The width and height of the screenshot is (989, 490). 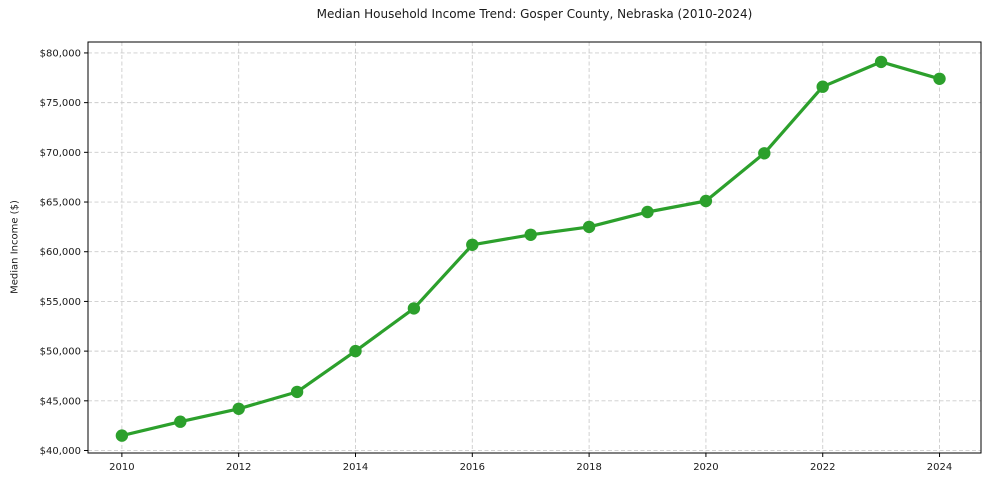 What do you see at coordinates (764, 153) in the screenshot?
I see `data-point-2021` at bounding box center [764, 153].